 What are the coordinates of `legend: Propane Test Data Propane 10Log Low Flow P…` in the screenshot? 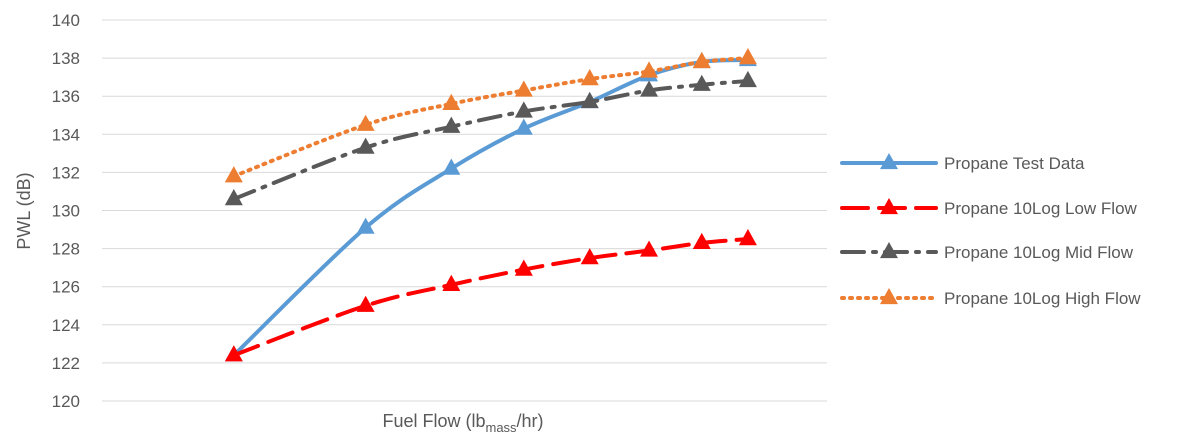 It's located at (990, 230).